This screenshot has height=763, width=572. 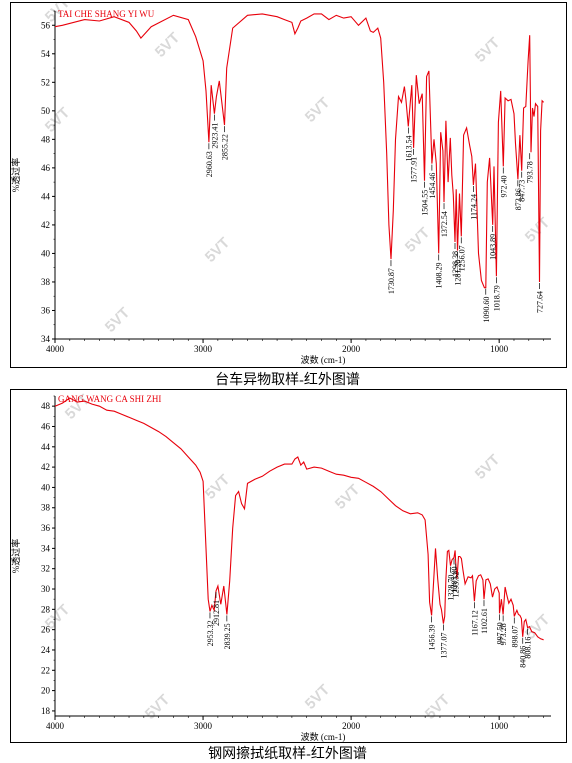 I want to click on peak-label: 847.73, so click(x=522, y=191).